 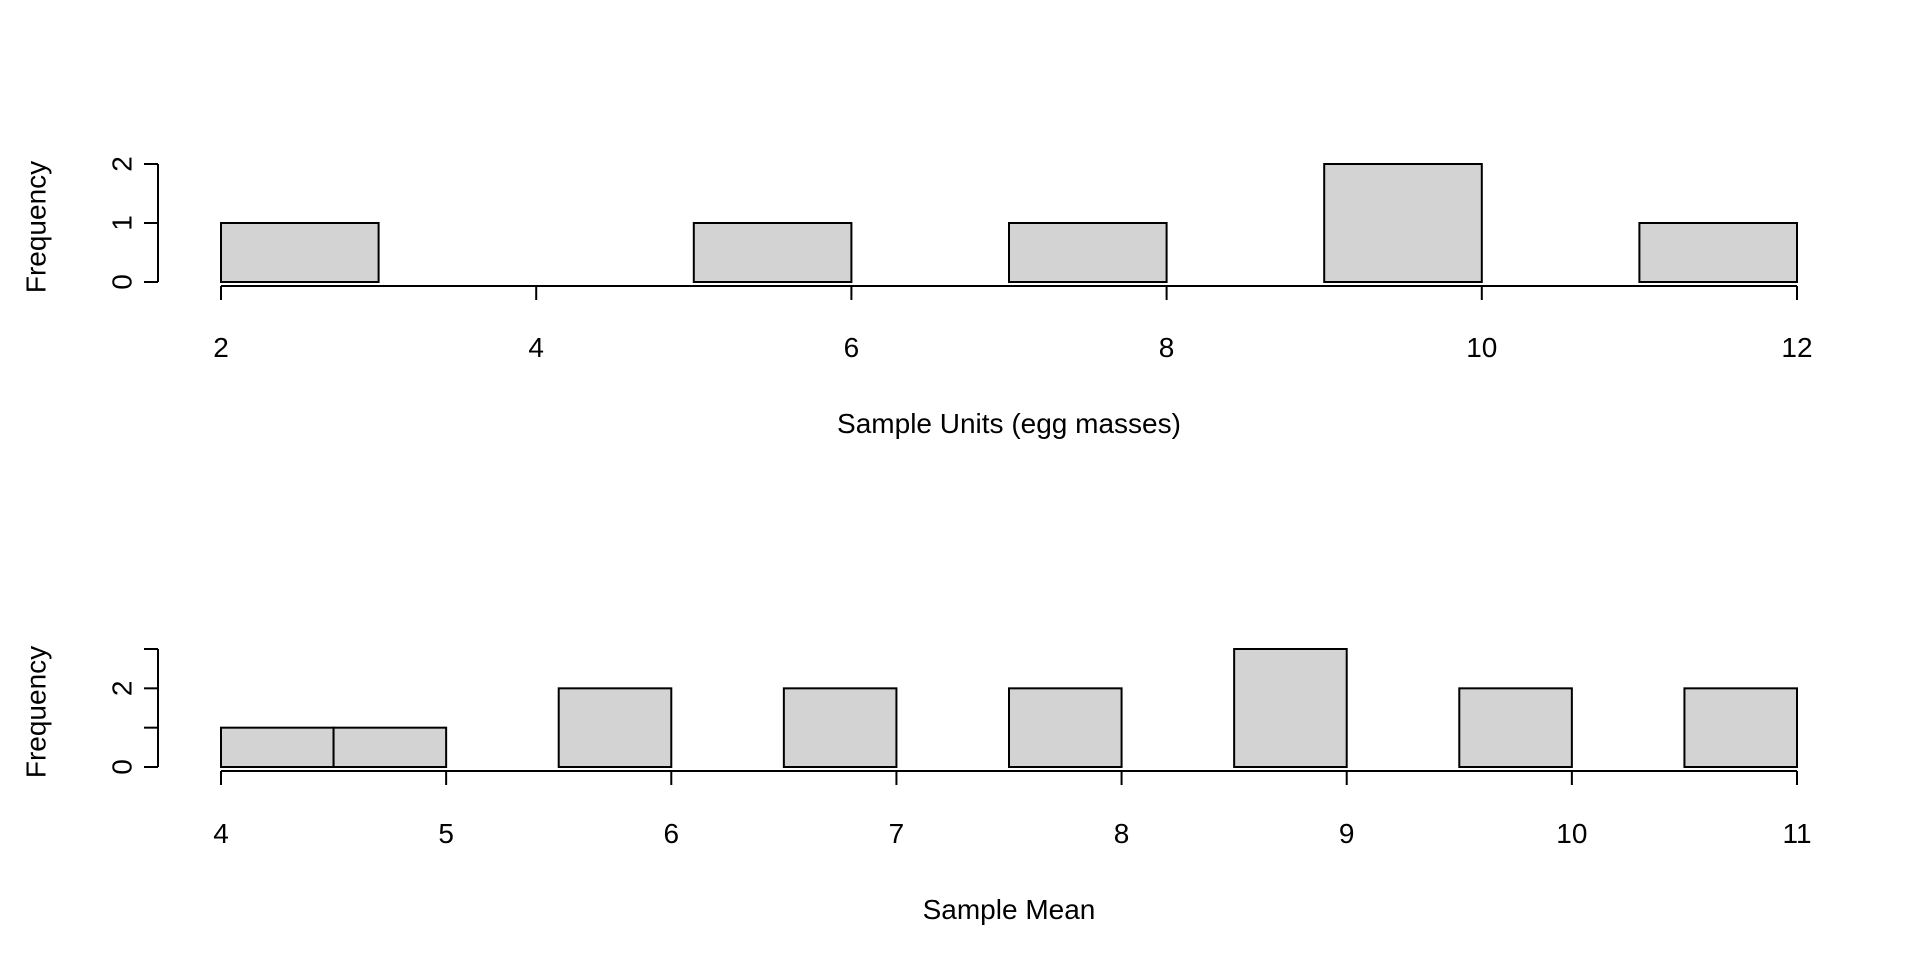 I want to click on x-axis-label: Sample Units (egg masses), so click(x=1009, y=423).